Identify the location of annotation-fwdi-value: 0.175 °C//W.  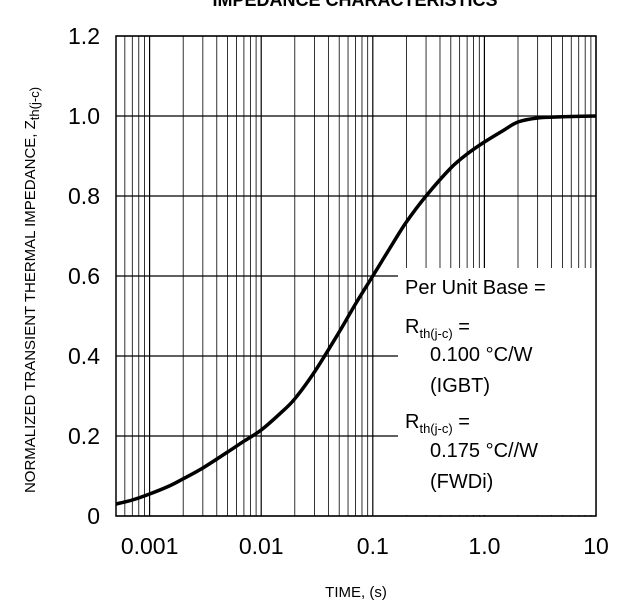
(484, 451).